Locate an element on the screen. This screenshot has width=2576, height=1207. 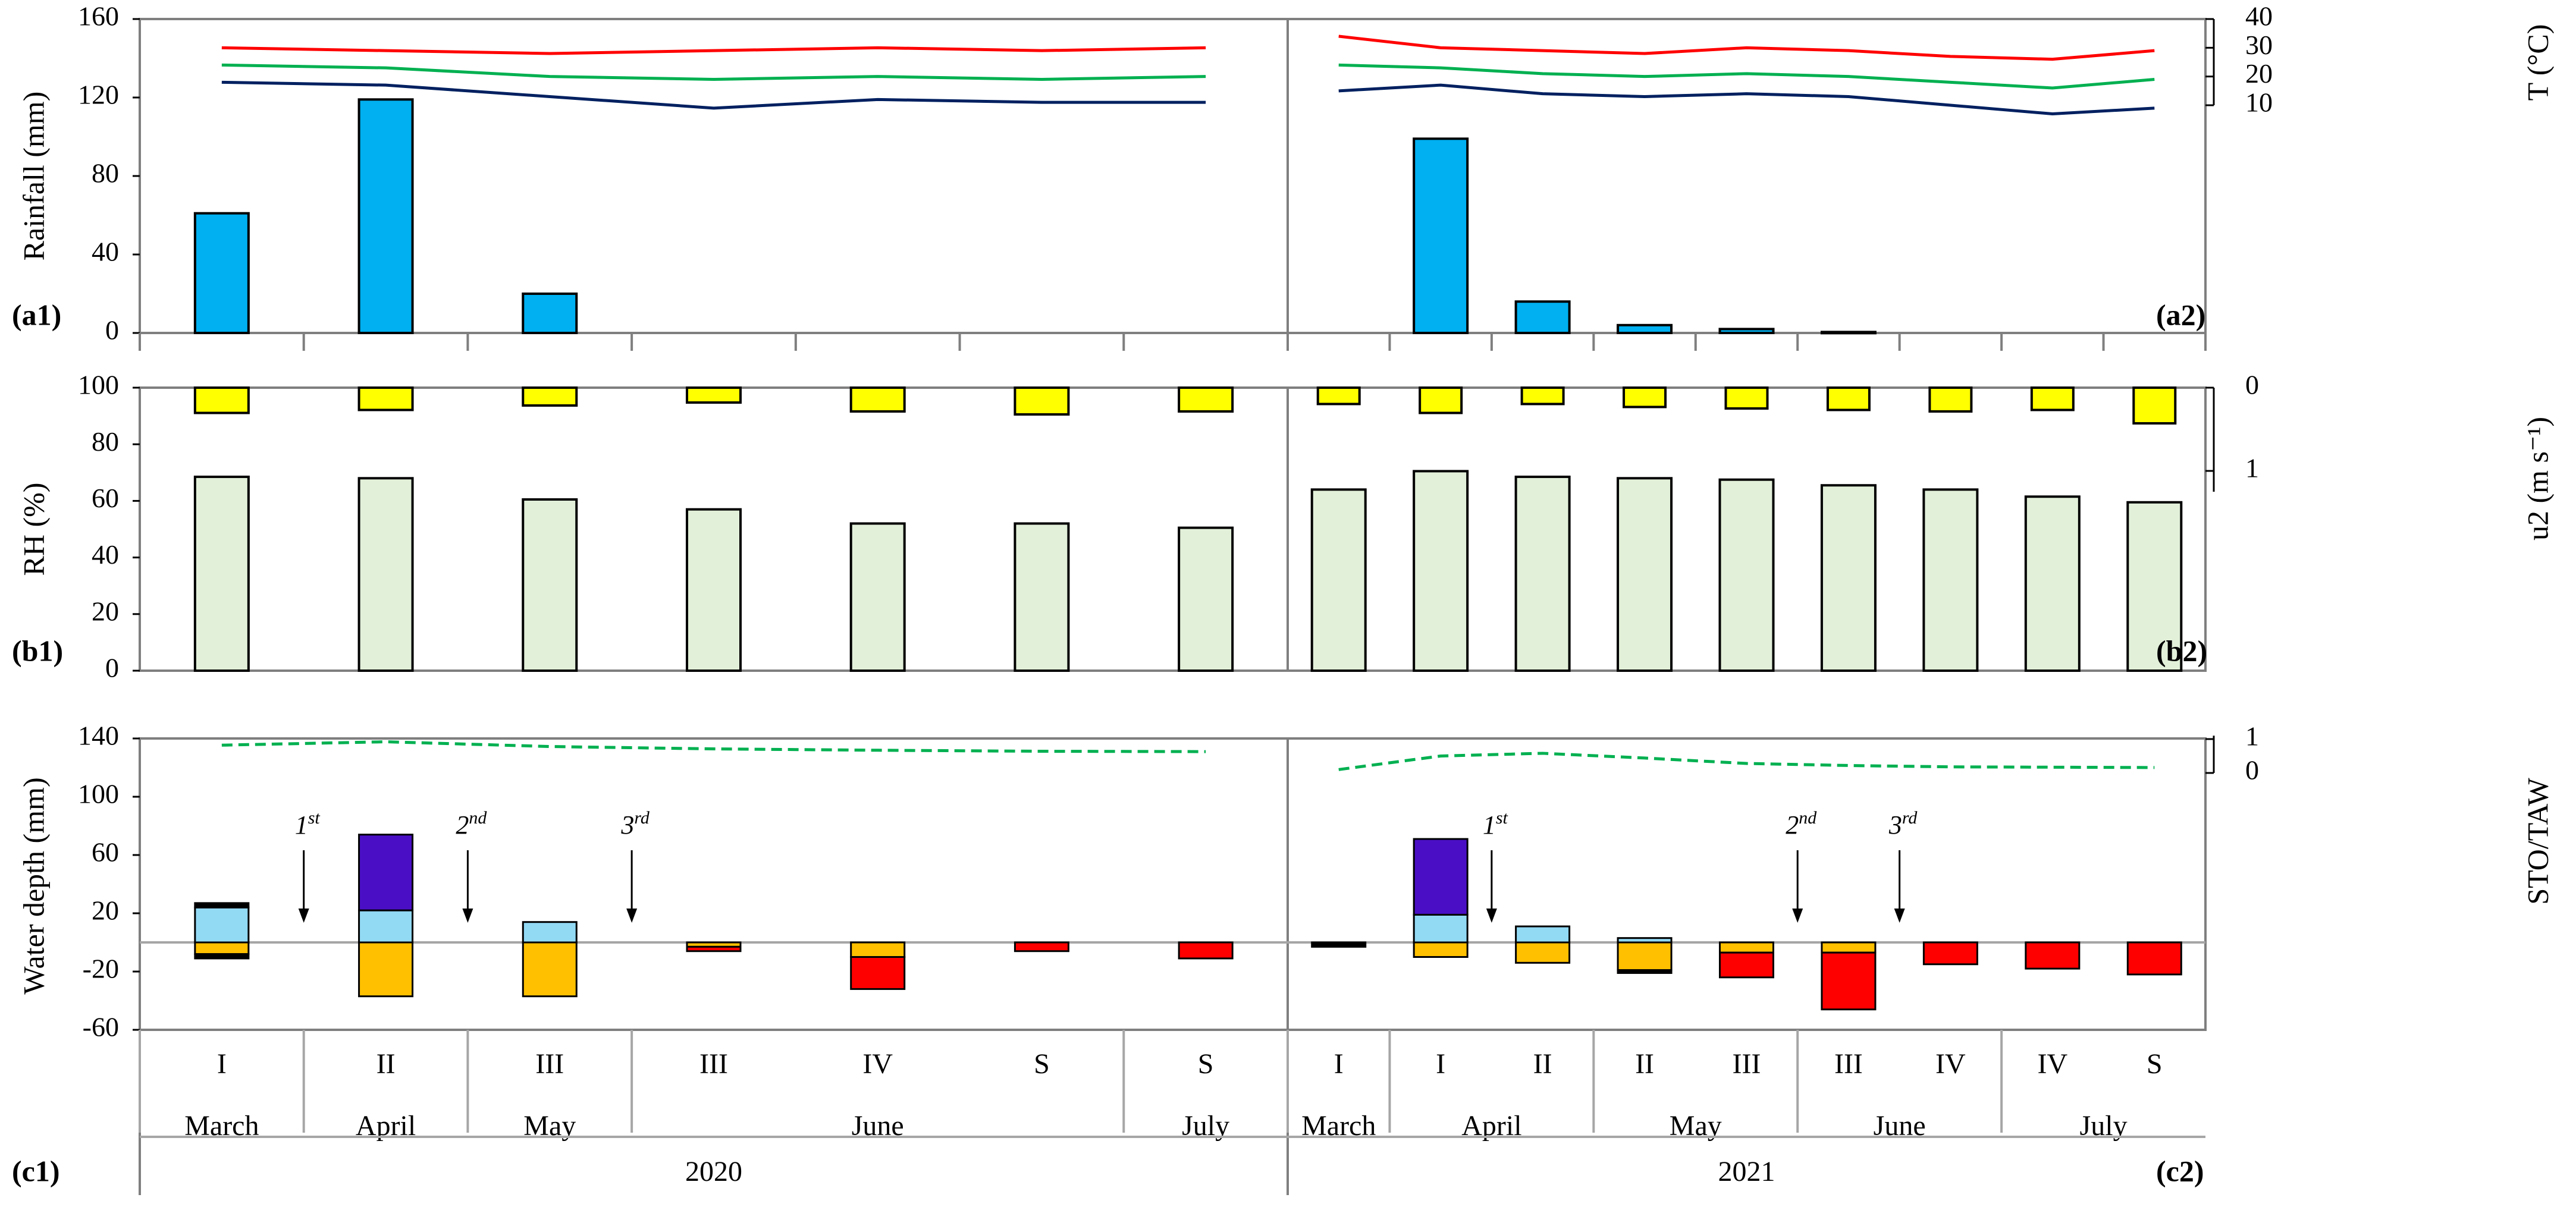
water-purple-bar-2020 is located at coordinates (386, 872).